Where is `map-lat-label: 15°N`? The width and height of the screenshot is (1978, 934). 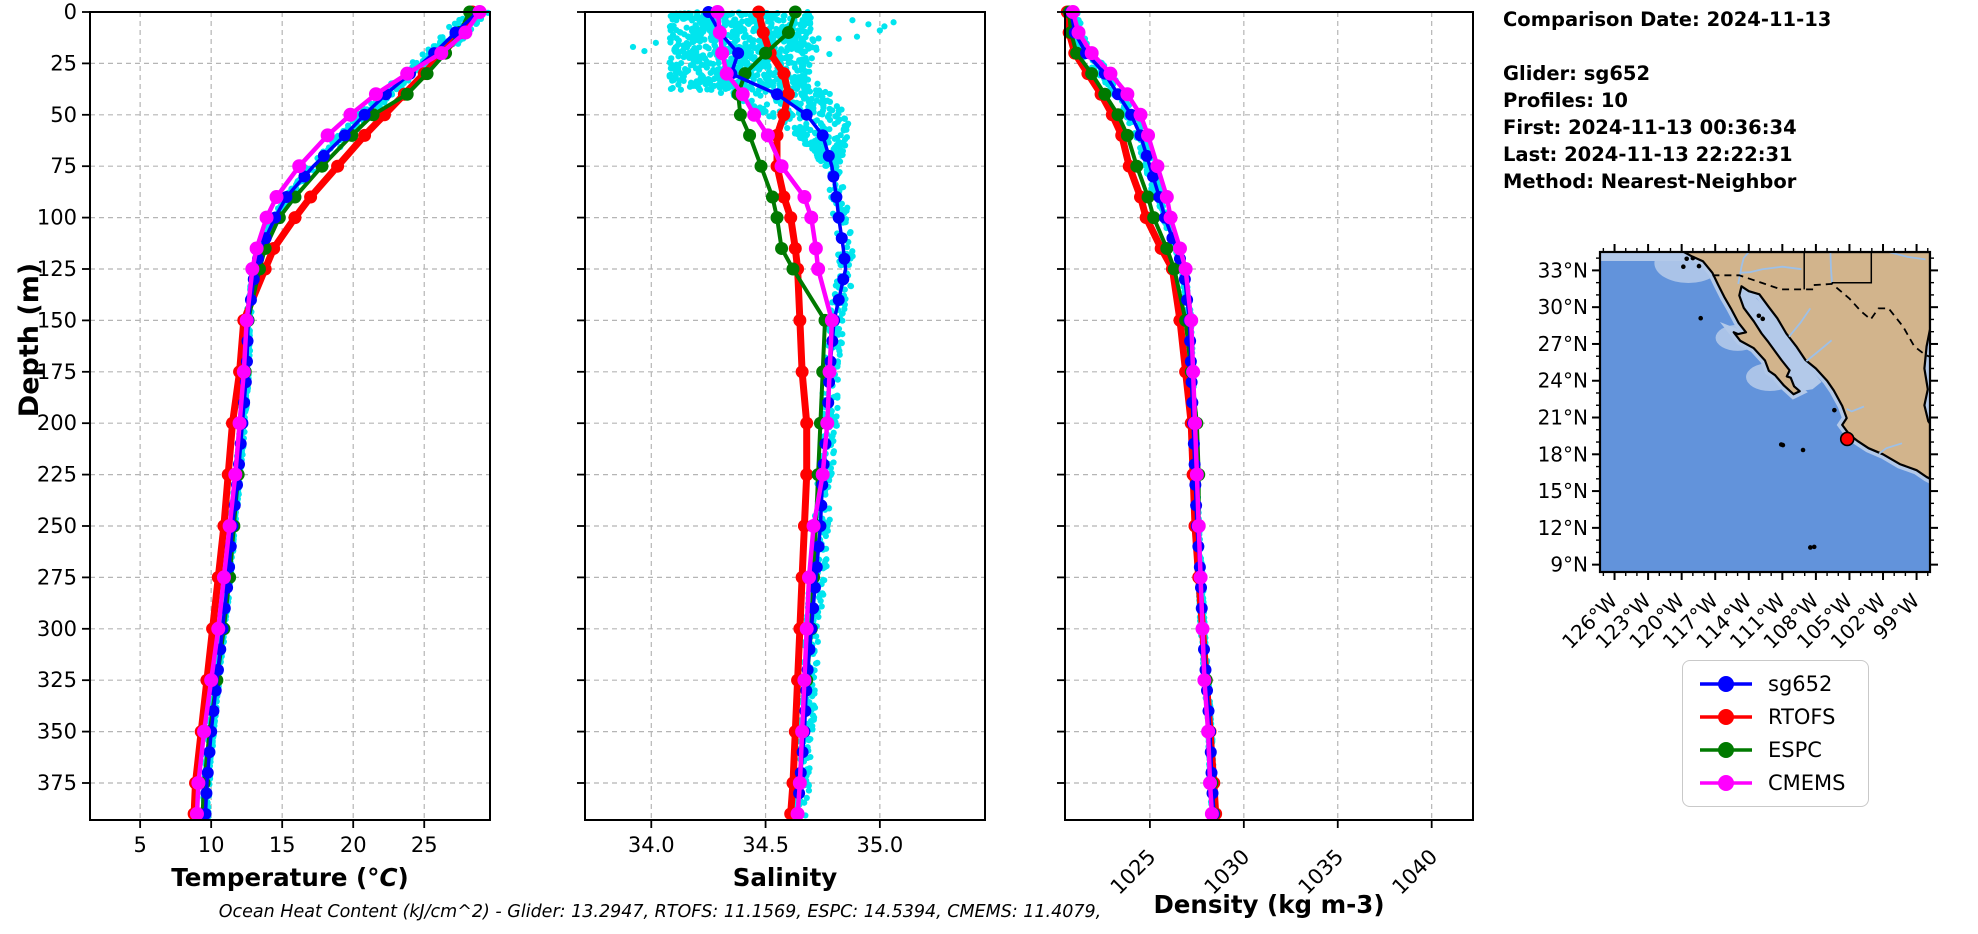 map-lat-label: 15°N is located at coordinates (1563, 491).